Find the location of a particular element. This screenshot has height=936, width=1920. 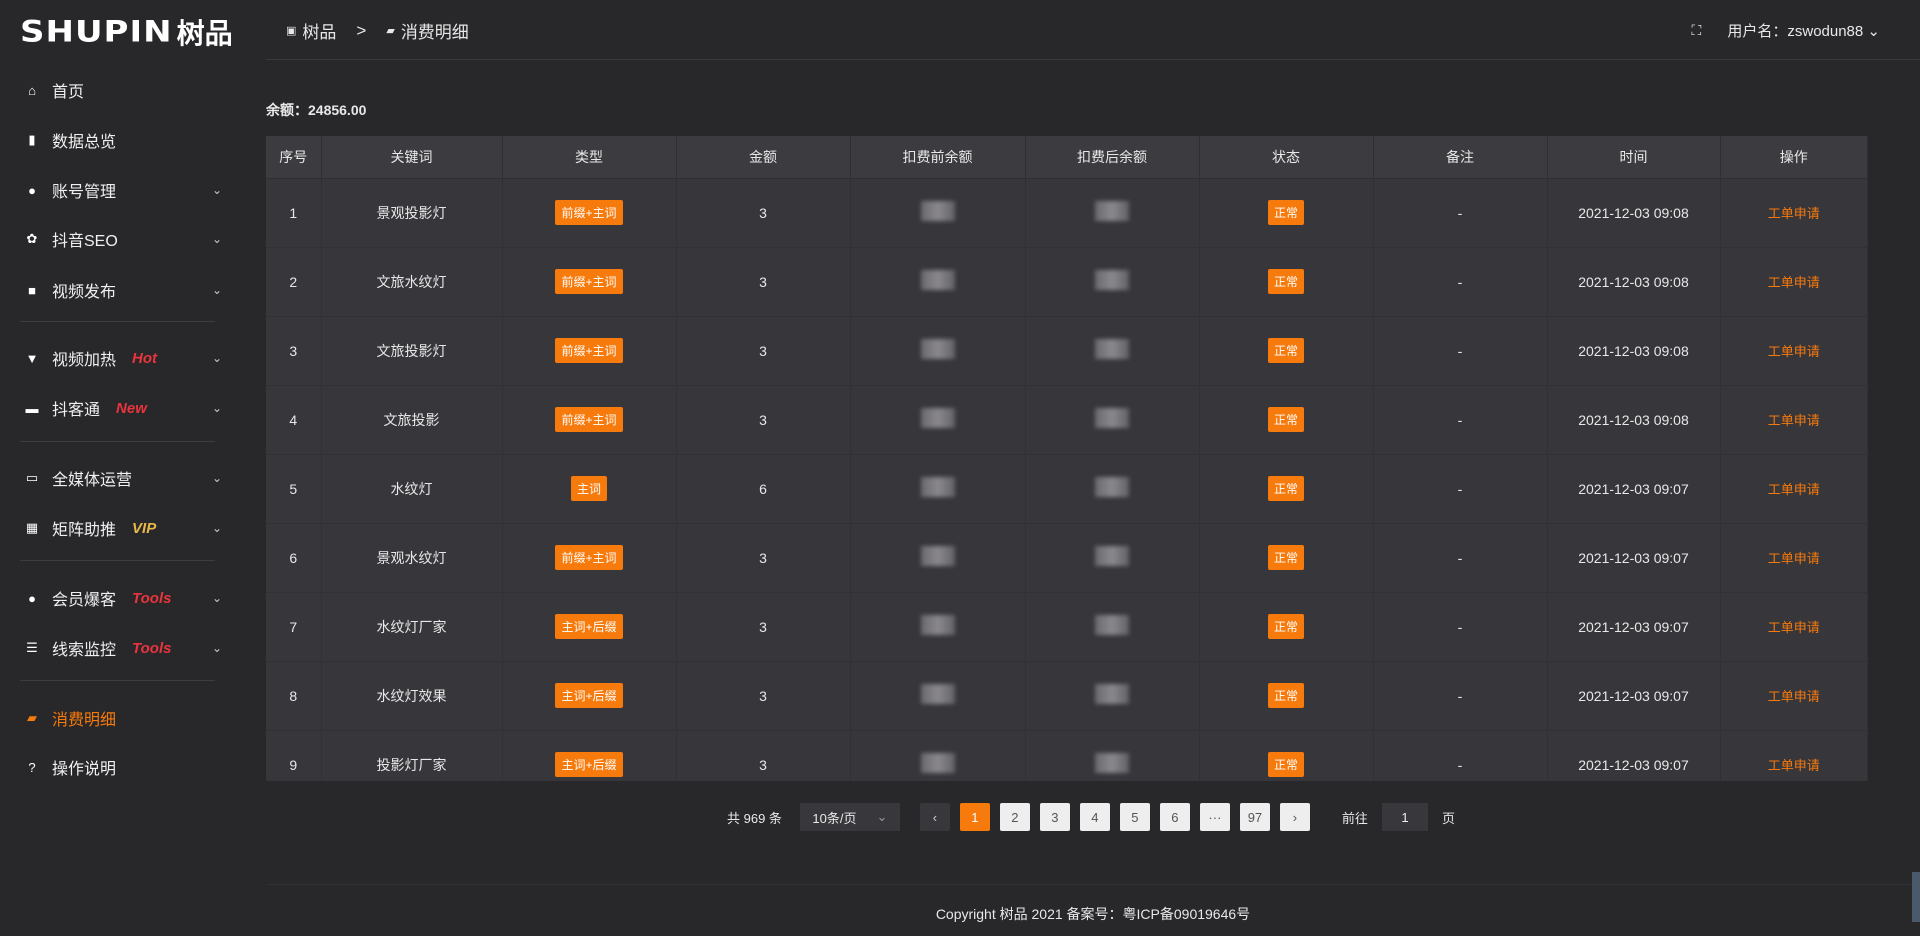

sidebar-item-4: ■ 视频发布 ⌄ is located at coordinates (115, 290).